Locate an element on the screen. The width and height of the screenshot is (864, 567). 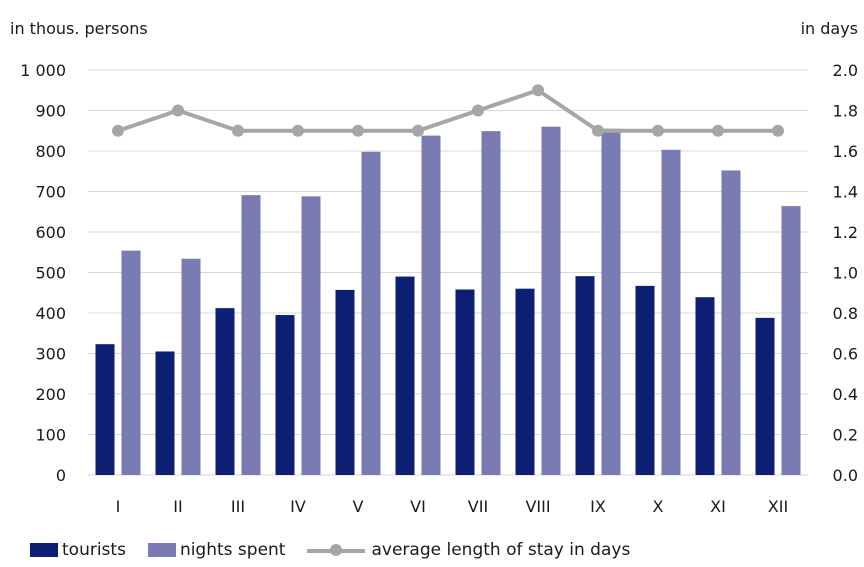
left-tick-labels: 0 100 200 300 400 500 600 700 800 900 1 000 is located at coordinates (43, 273).